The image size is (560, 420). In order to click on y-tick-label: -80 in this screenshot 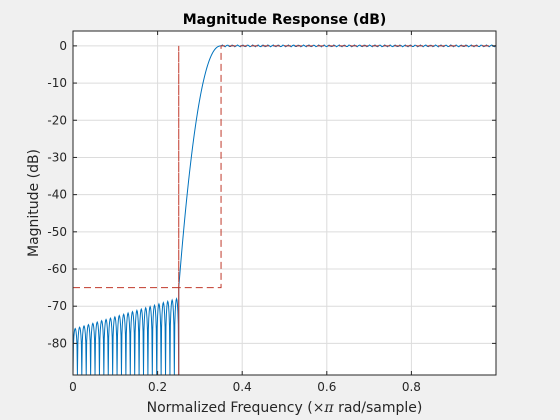, I will do `click(57, 343)`.